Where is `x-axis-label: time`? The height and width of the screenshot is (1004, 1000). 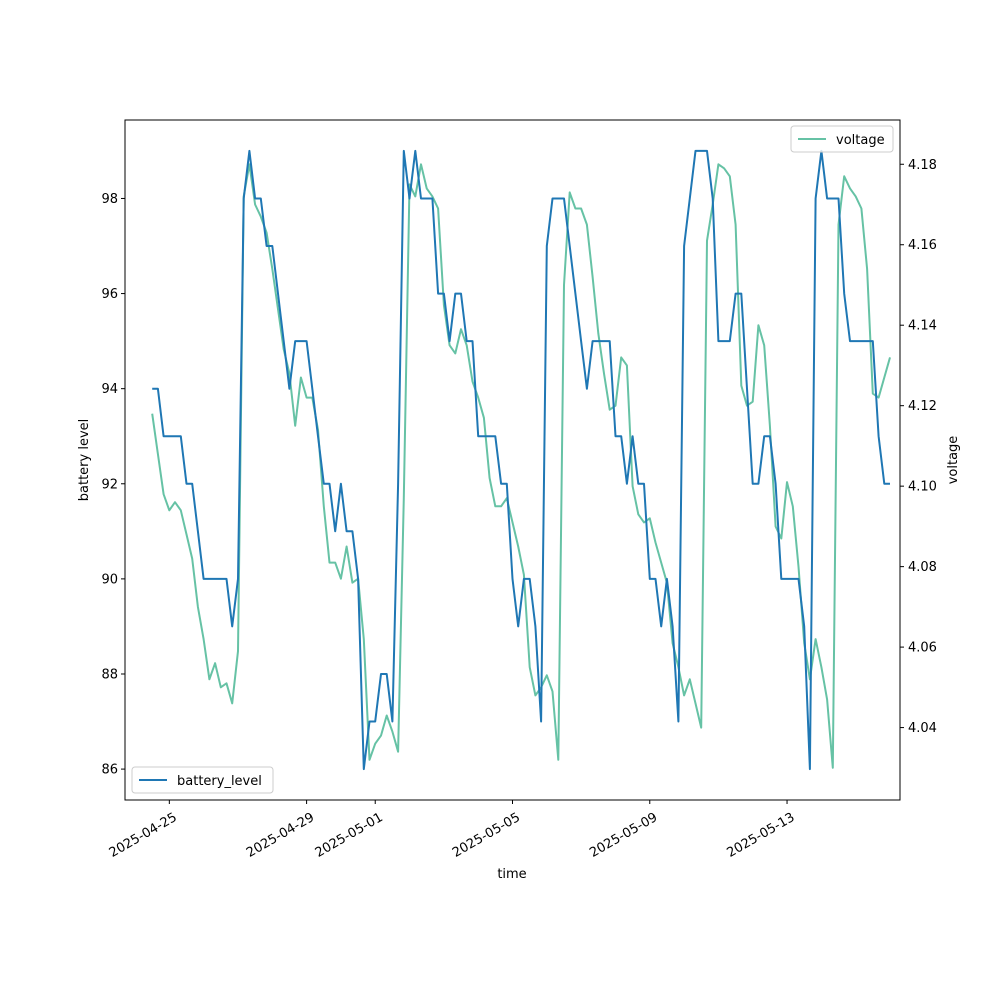
x-axis-label: time is located at coordinates (511, 874).